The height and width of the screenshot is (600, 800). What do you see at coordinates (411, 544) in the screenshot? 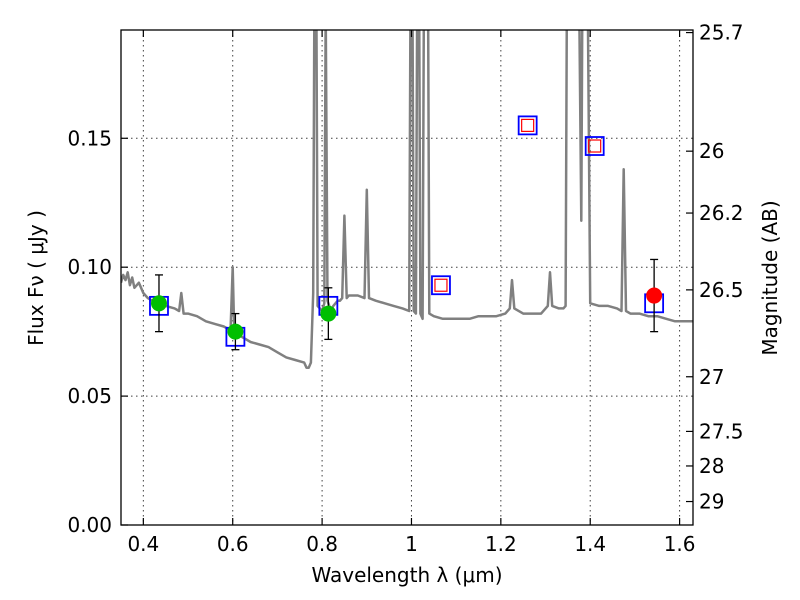
I see `x-tick-label: 1` at bounding box center [411, 544].